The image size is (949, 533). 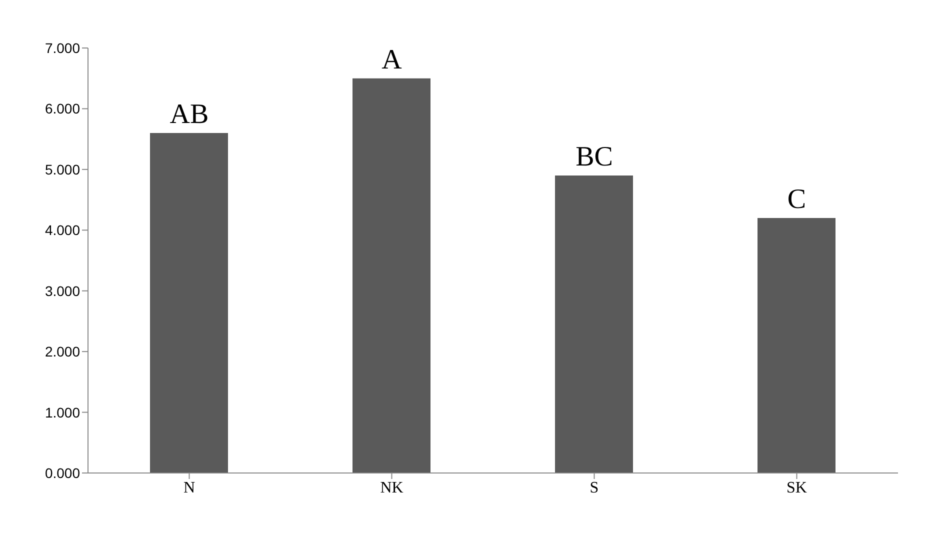 What do you see at coordinates (189, 114) in the screenshot?
I see `annotation: AB` at bounding box center [189, 114].